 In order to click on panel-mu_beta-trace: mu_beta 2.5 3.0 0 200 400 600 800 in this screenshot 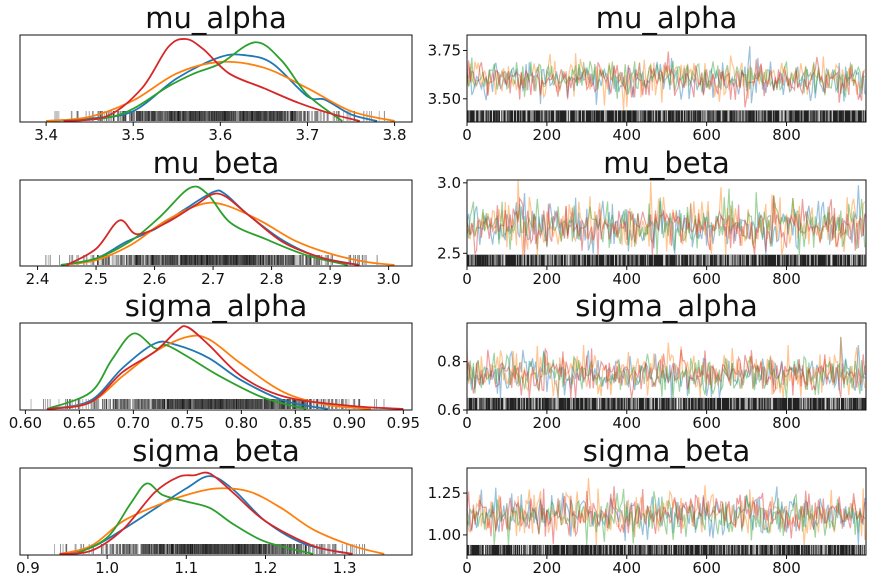, I will do `click(652, 217)`.